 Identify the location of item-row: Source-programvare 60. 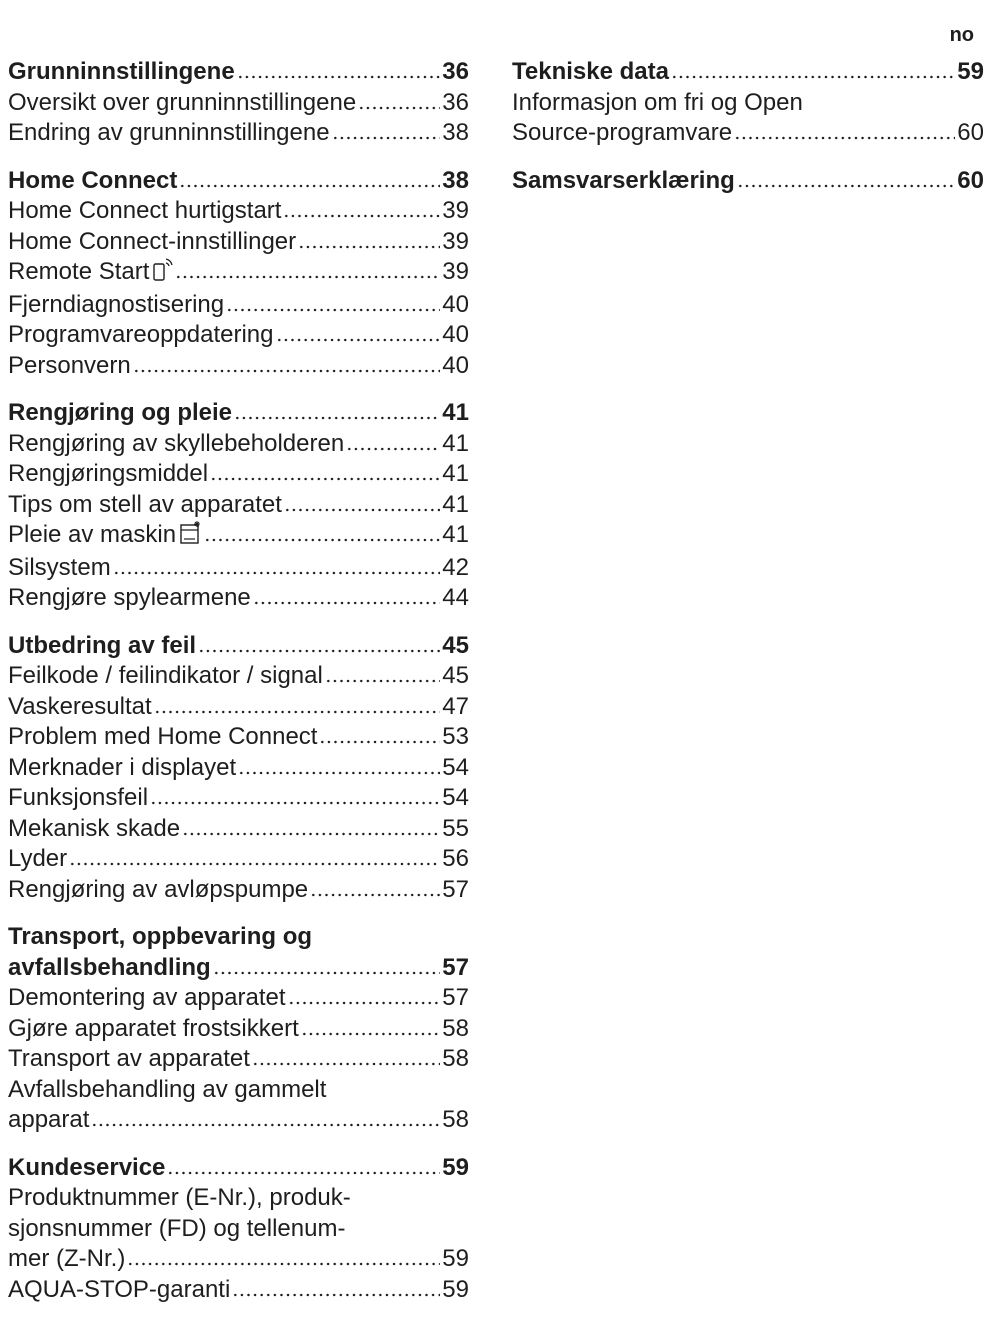
(748, 133).